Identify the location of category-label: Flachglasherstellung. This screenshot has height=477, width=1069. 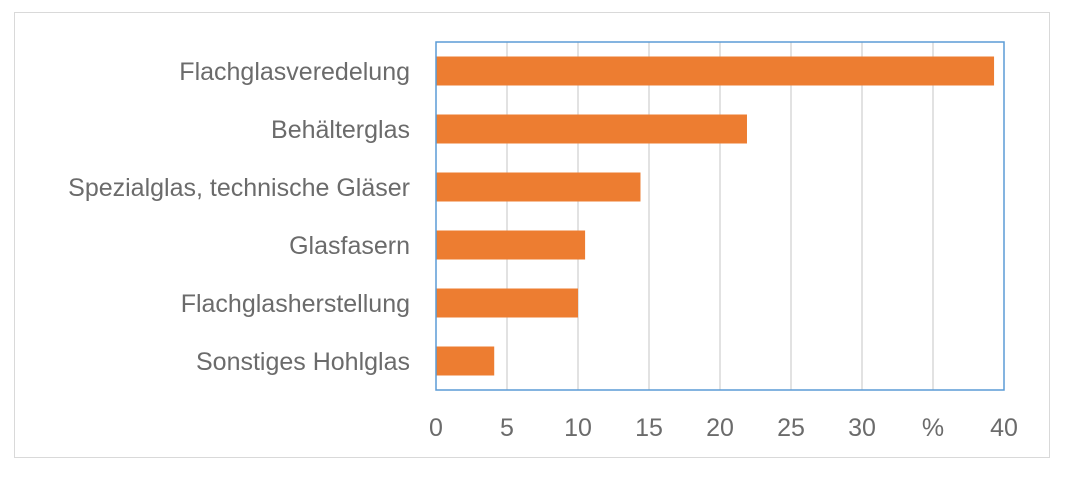
(295, 304).